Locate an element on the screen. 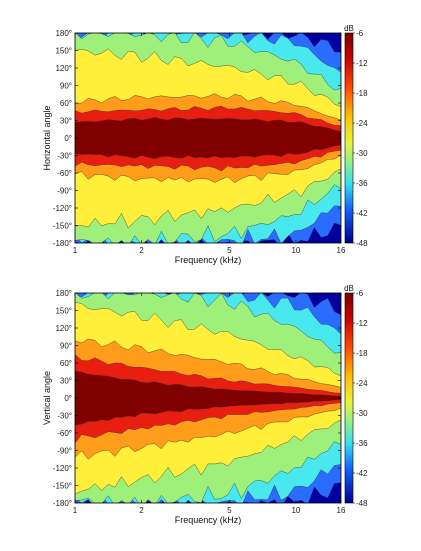  y-axis-label: Vertical angle is located at coordinates (47, 398).